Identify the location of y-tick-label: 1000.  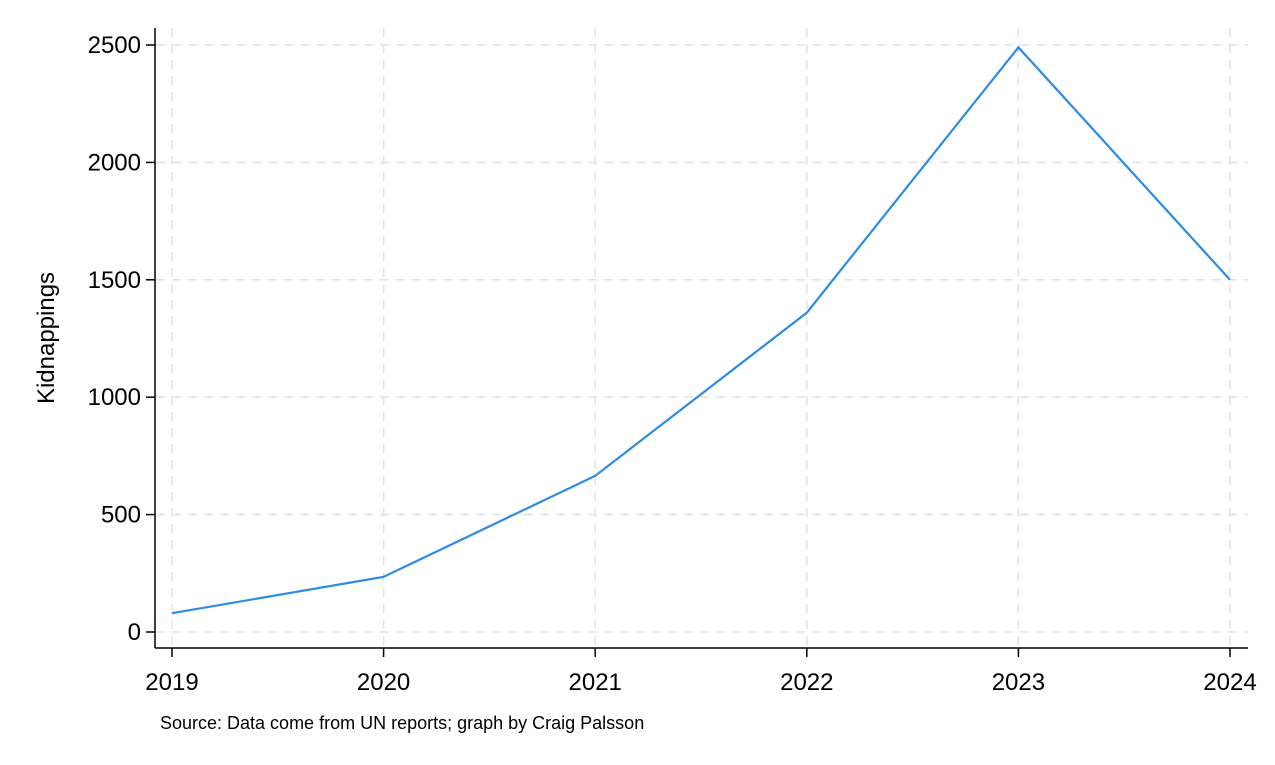
(114, 397).